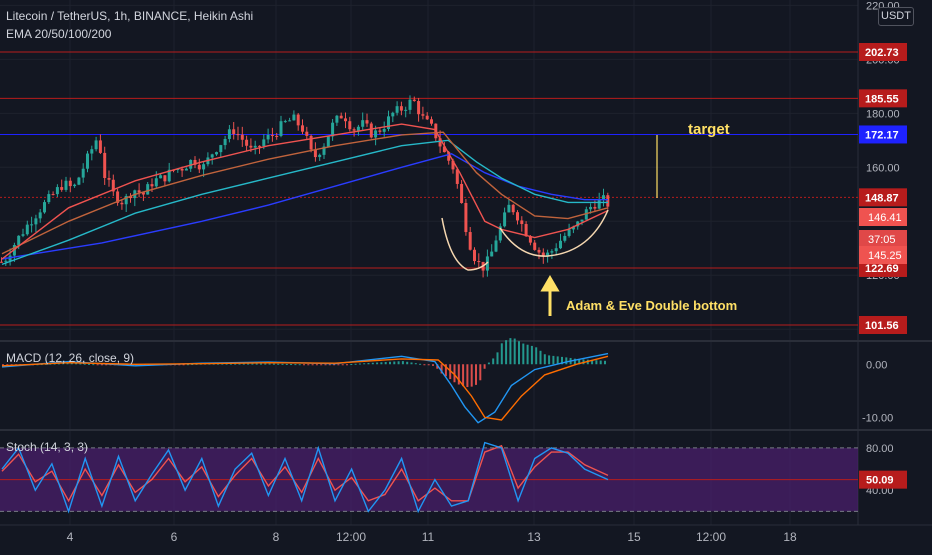  What do you see at coordinates (883, 479) in the screenshot?
I see `stoch-value-tag-bg` at bounding box center [883, 479].